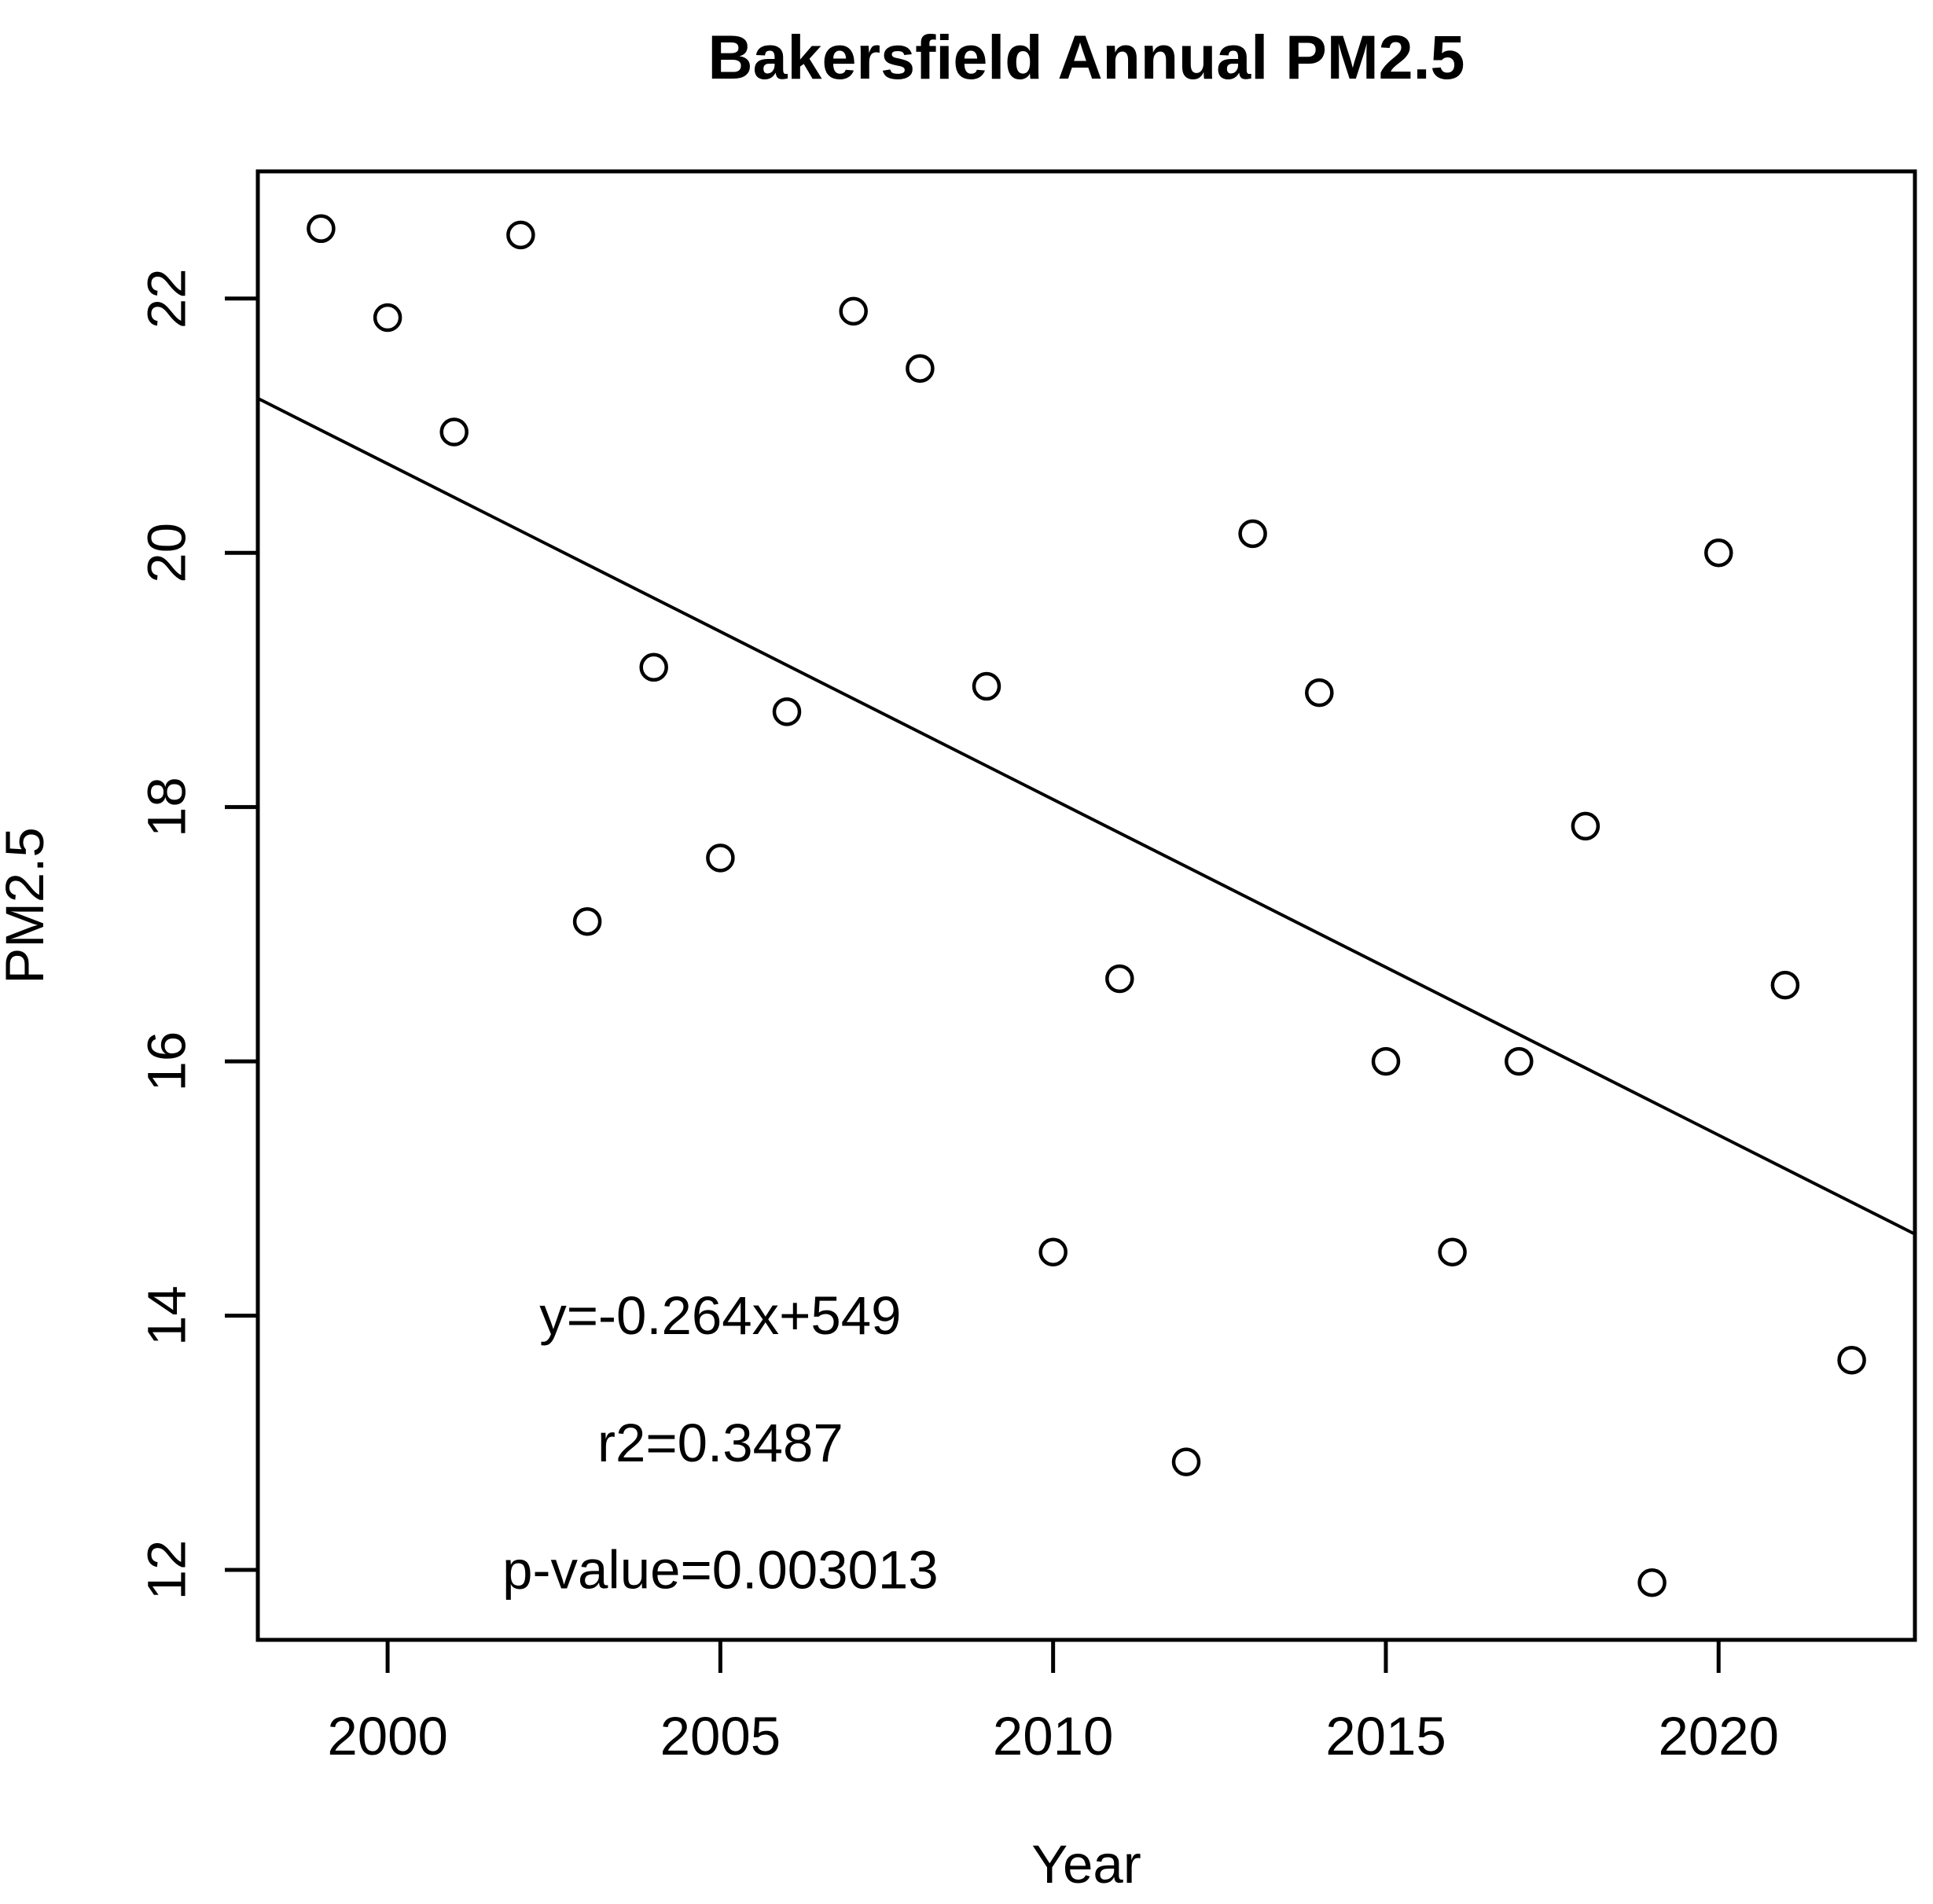 The image size is (1933, 1904). What do you see at coordinates (720, 1736) in the screenshot?
I see `x-axis-tick-label: 2005` at bounding box center [720, 1736].